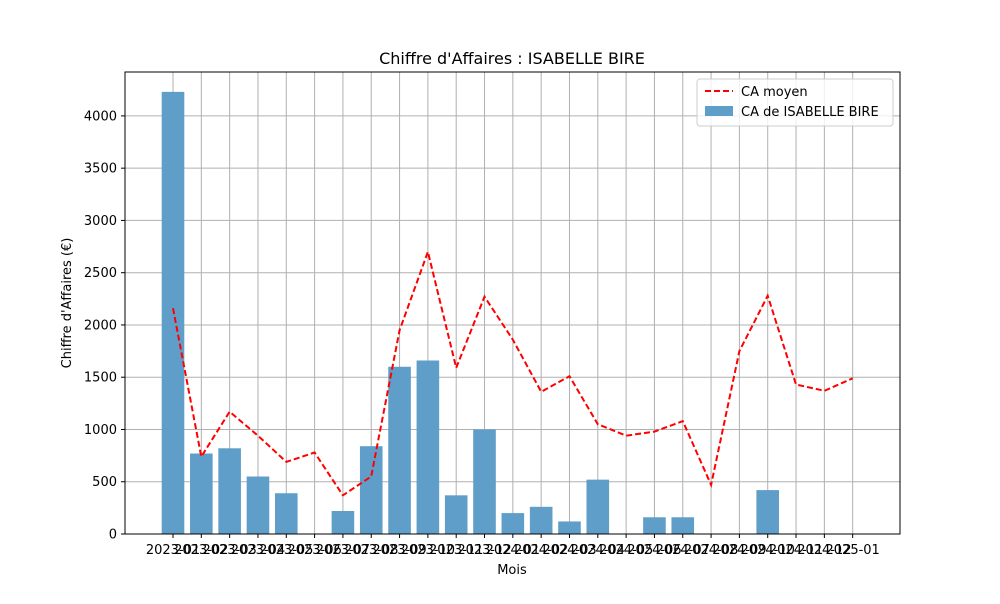 The width and height of the screenshot is (1000, 604). What do you see at coordinates (100, 116) in the screenshot?
I see `y-tick-label: 4000` at bounding box center [100, 116].